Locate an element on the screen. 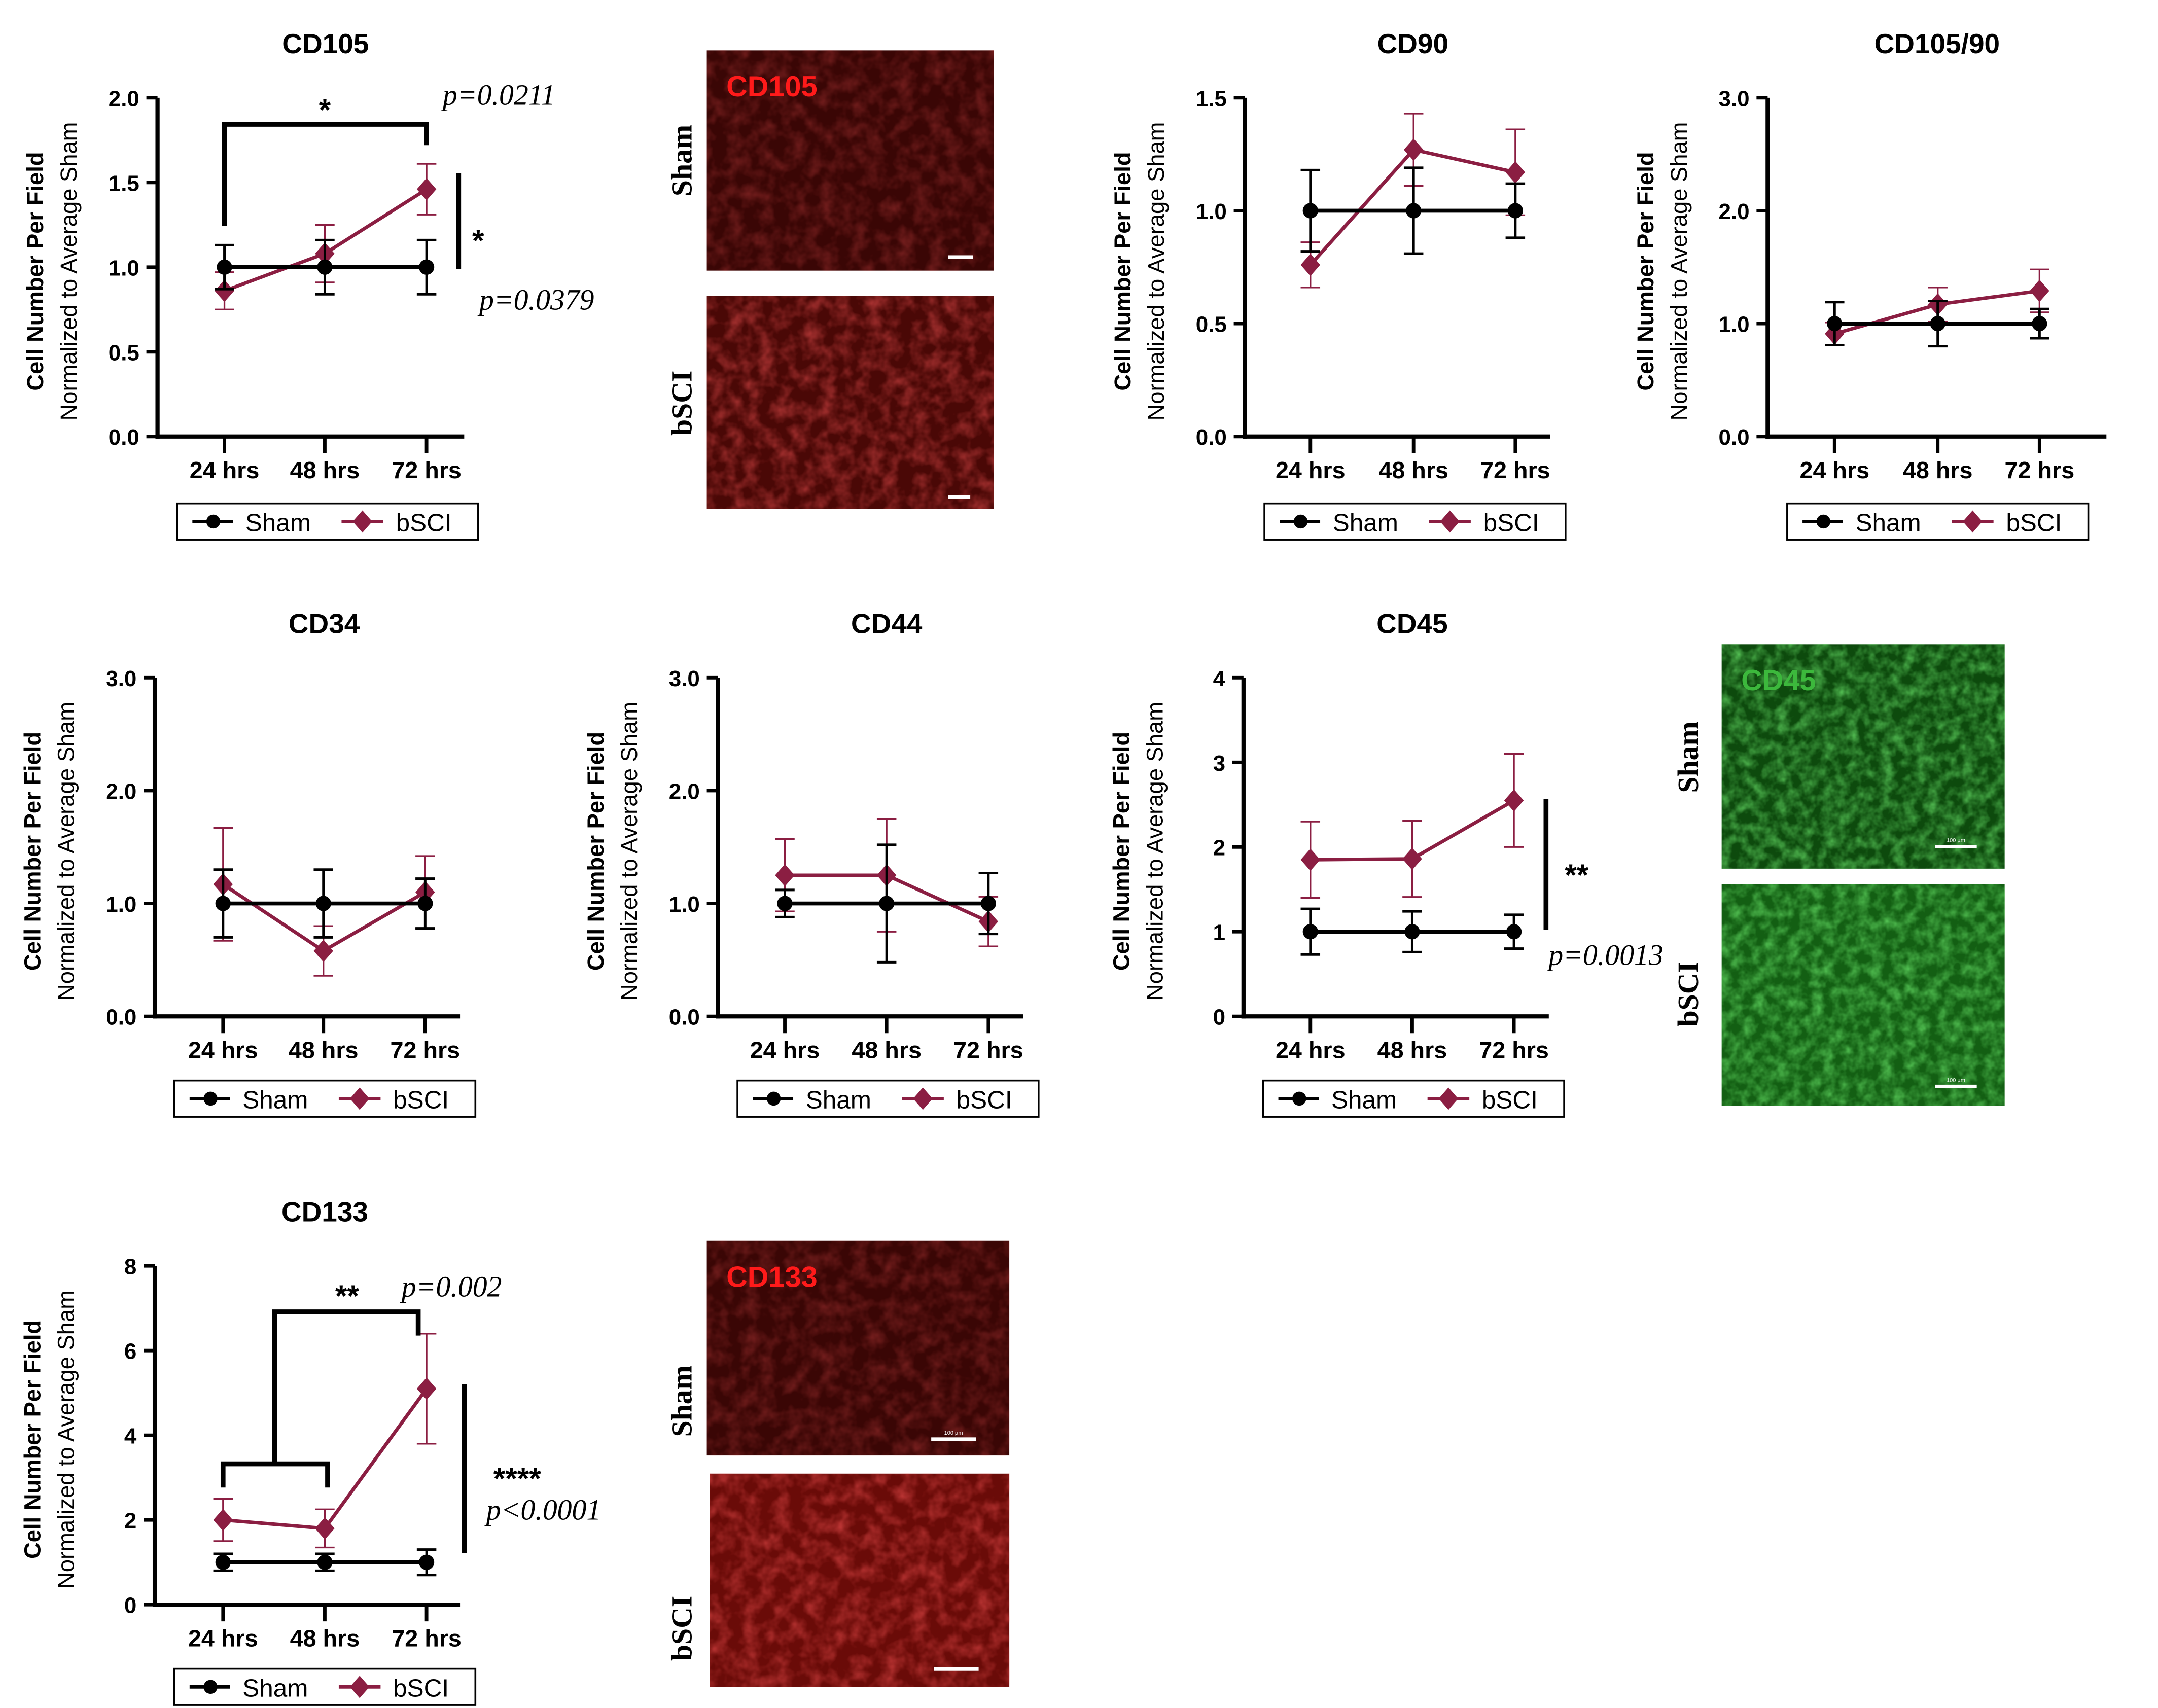 The width and height of the screenshot is (2158, 1708). p-value: p=0.0211 is located at coordinates (498, 96).